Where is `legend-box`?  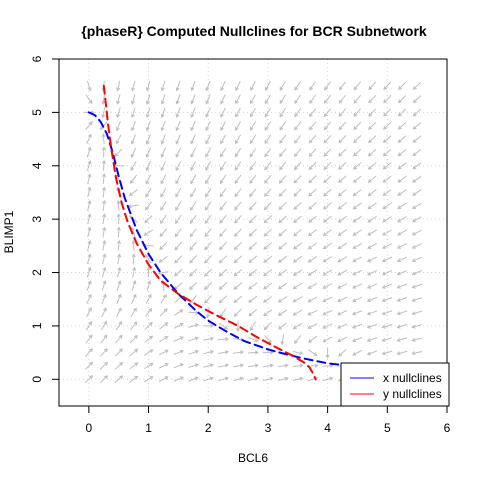
legend-box is located at coordinates (395, 384).